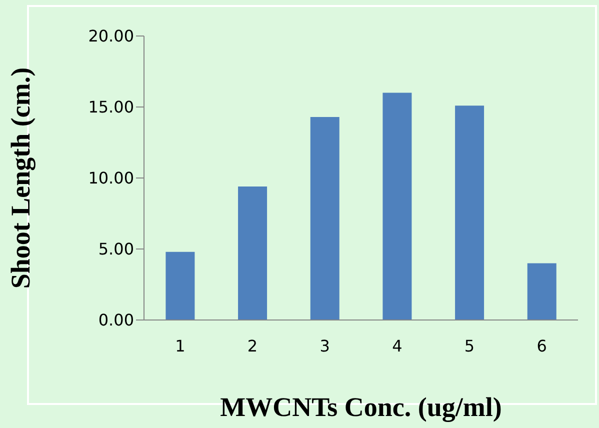 The image size is (599, 428). What do you see at coordinates (252, 346) in the screenshot?
I see `x-tick-label: 2` at bounding box center [252, 346].